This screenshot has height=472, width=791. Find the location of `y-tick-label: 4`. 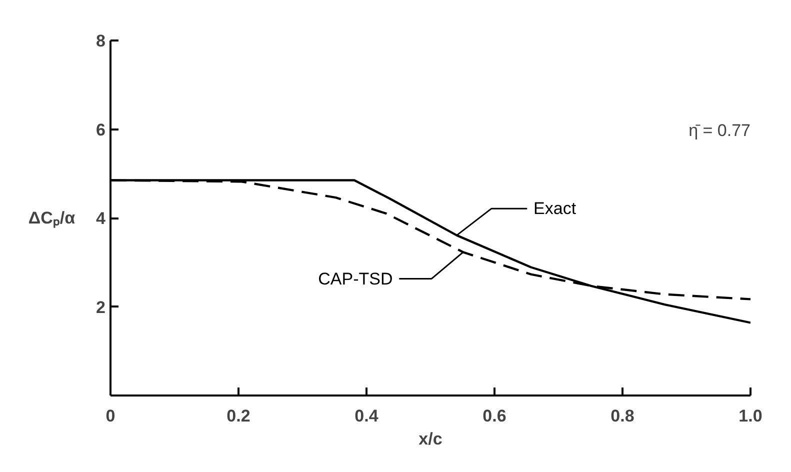

y-tick-label: 4 is located at coordinates (101, 218).